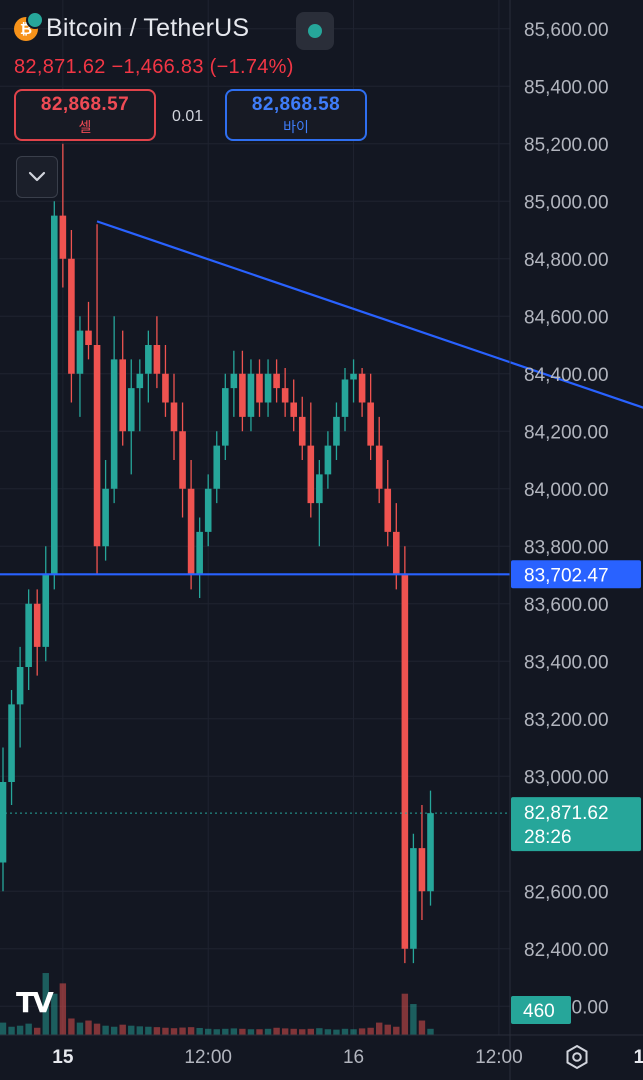  I want to click on price-tick-label: 85,600.00, so click(566, 30).